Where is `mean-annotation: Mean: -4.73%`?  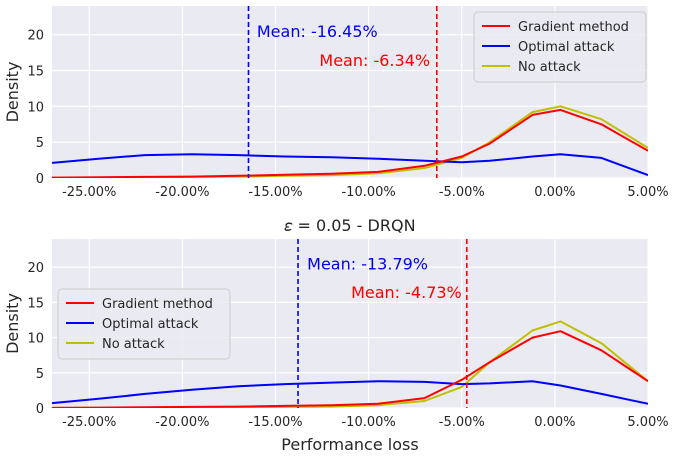 mean-annotation: Mean: -4.73% is located at coordinates (406, 292).